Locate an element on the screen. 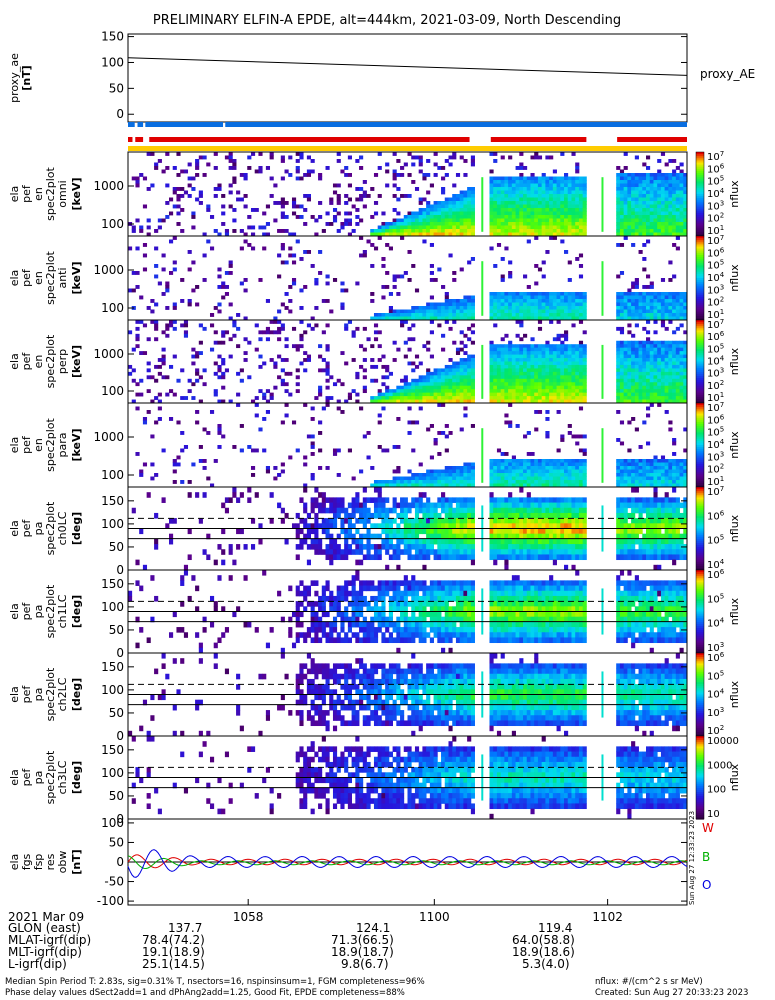 The width and height of the screenshot is (775, 1000). energy-panel-3-colorbar-label-6: 101 is located at coordinates (715, 397).